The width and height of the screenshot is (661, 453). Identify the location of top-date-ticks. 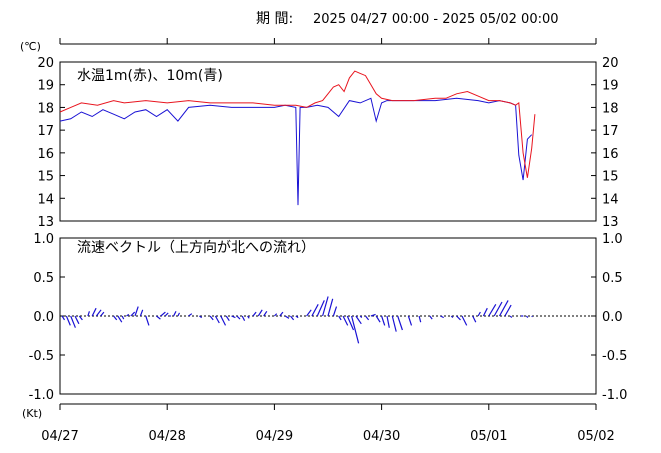
(328, 41).